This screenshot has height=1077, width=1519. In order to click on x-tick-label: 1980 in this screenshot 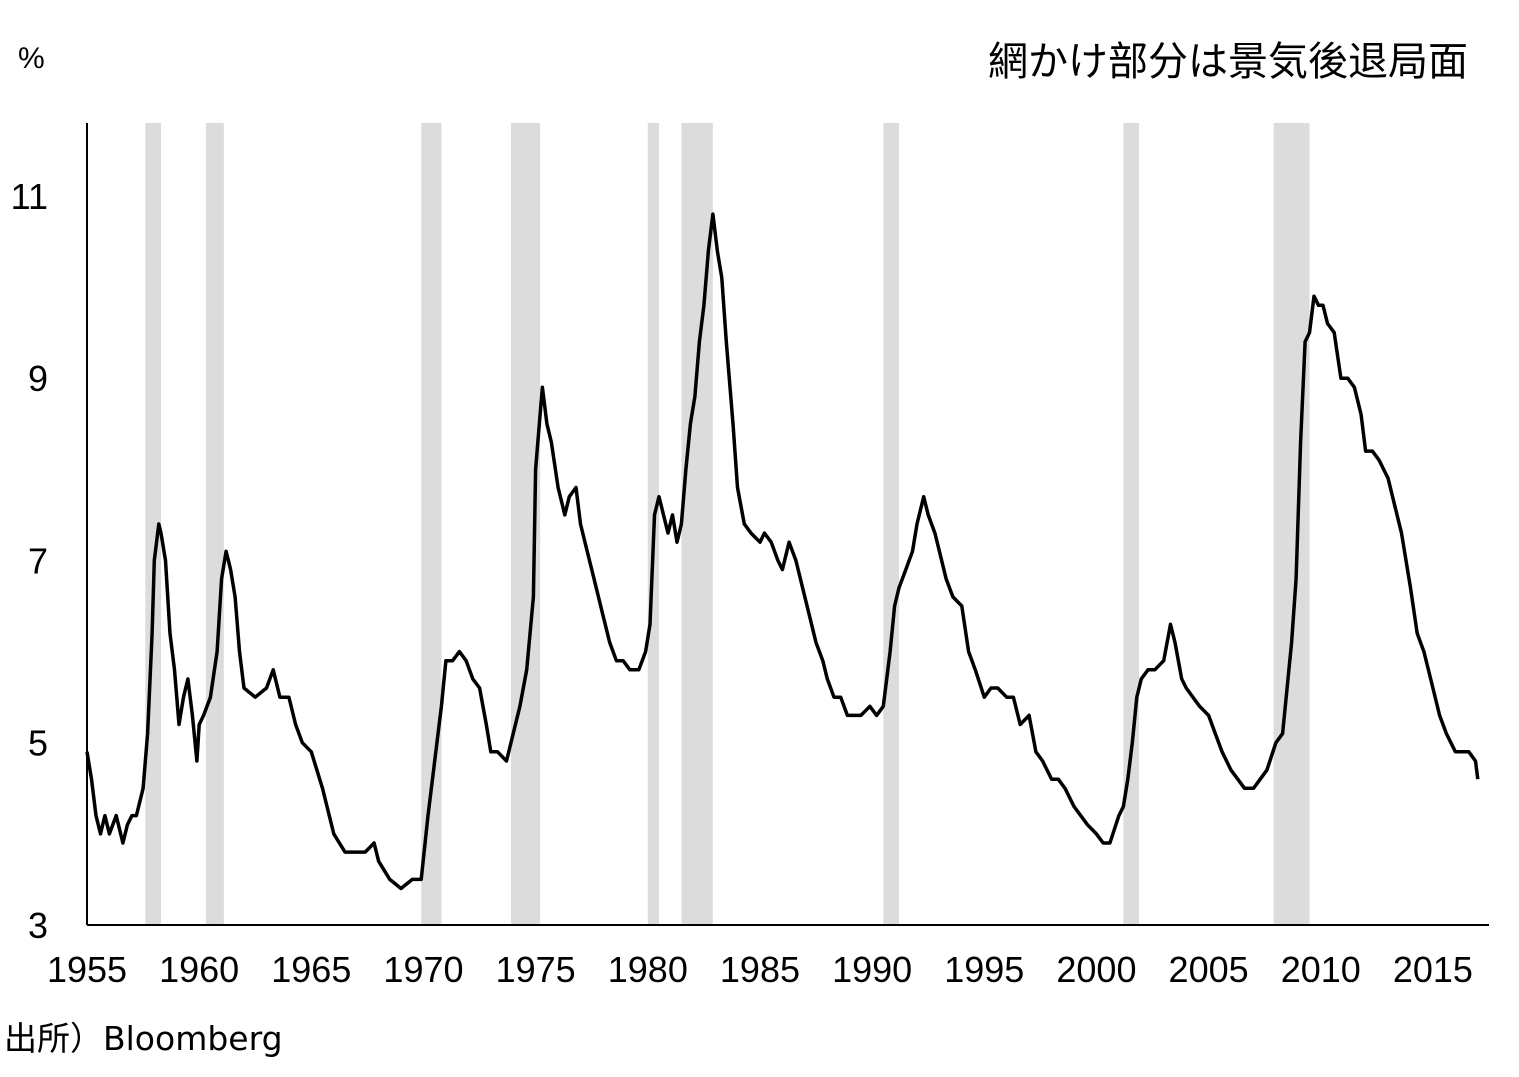, I will do `click(648, 969)`.